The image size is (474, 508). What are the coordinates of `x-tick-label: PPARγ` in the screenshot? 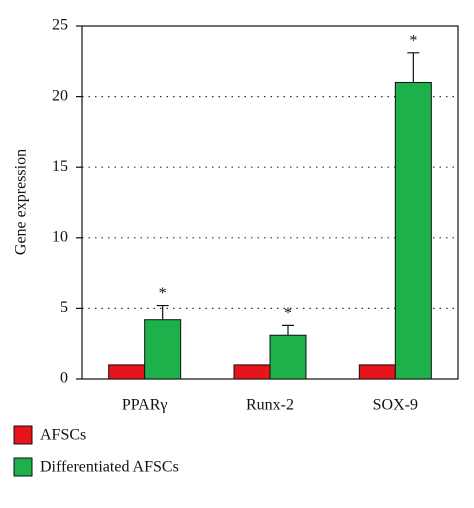 It's located at (145, 405).